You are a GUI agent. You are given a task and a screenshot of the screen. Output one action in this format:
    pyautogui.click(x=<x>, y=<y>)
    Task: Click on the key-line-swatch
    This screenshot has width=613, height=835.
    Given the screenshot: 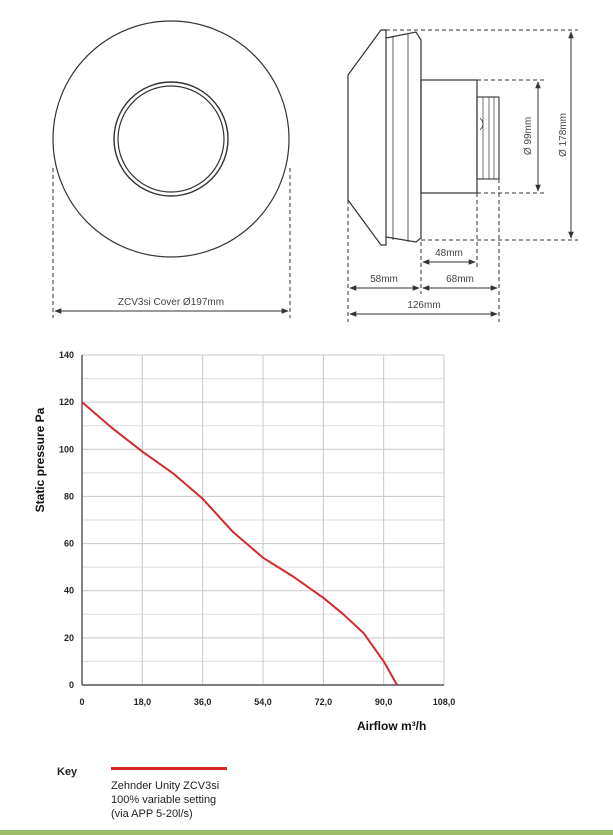 What is the action you would take?
    pyautogui.click(x=169, y=768)
    